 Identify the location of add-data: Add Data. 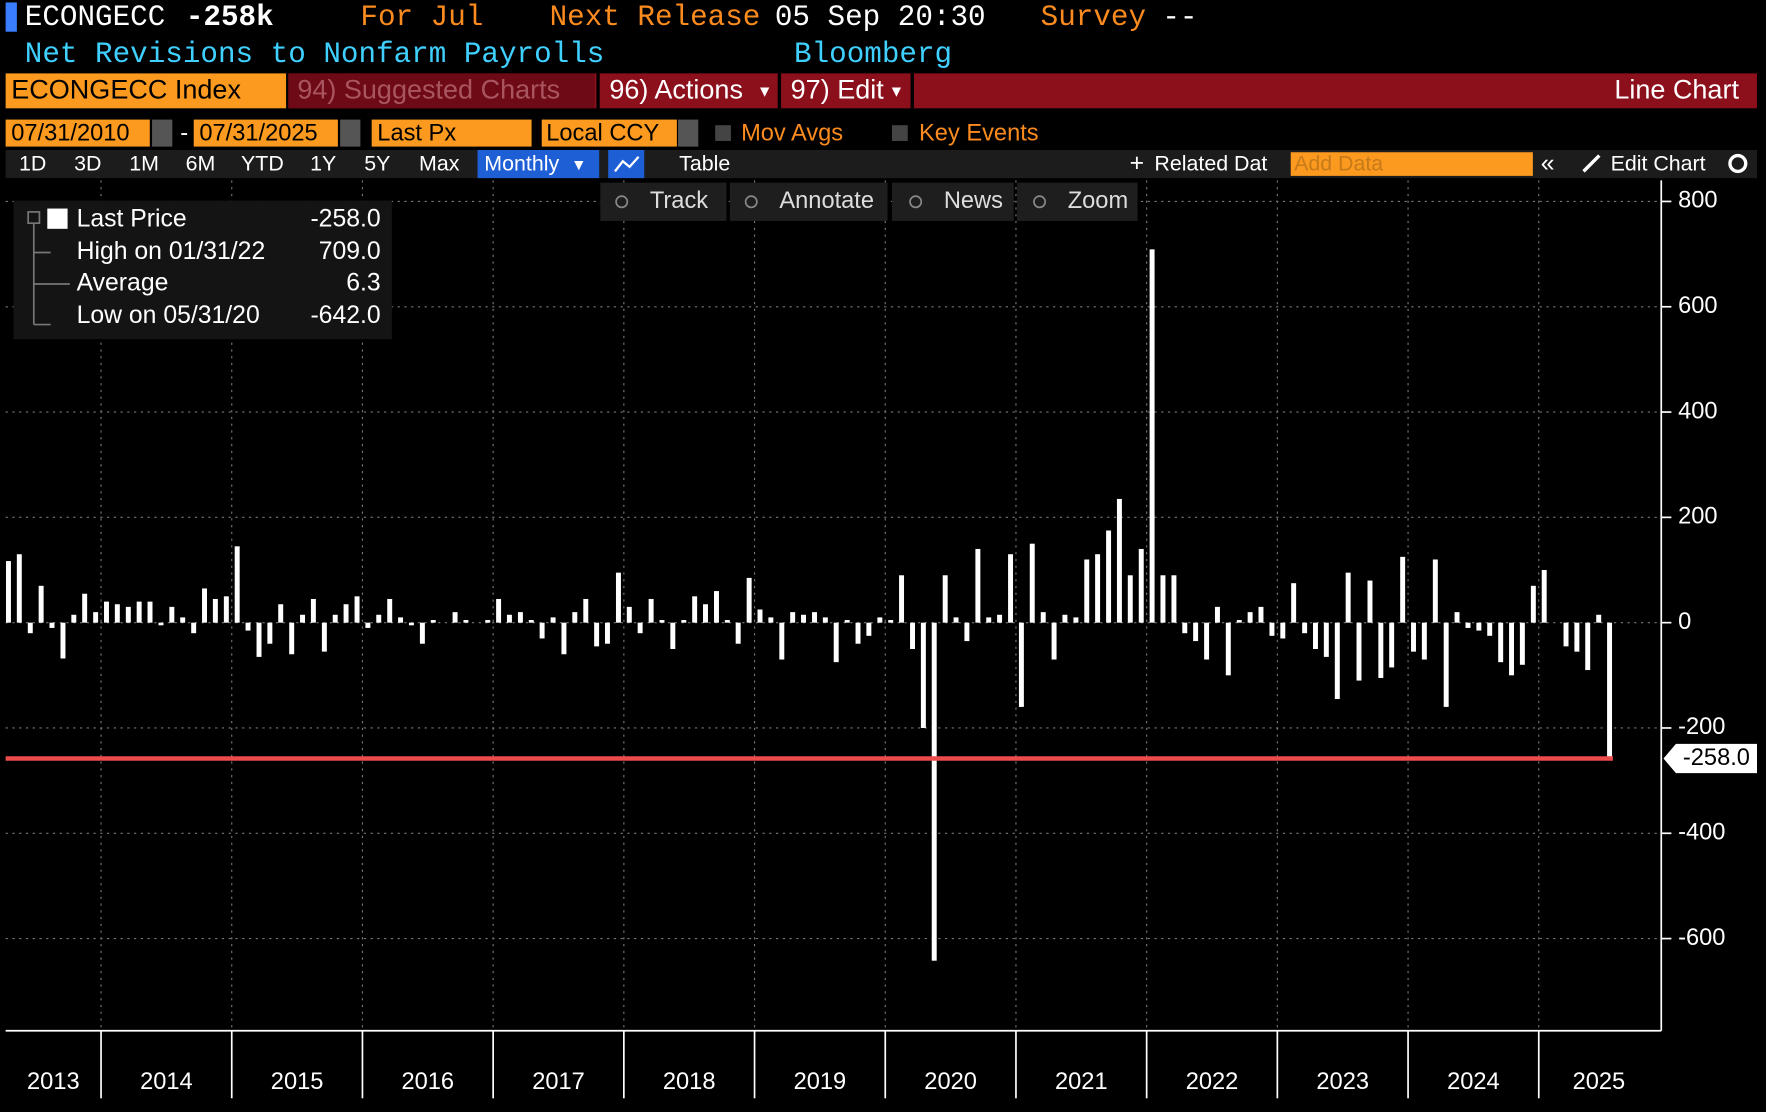
(1338, 163).